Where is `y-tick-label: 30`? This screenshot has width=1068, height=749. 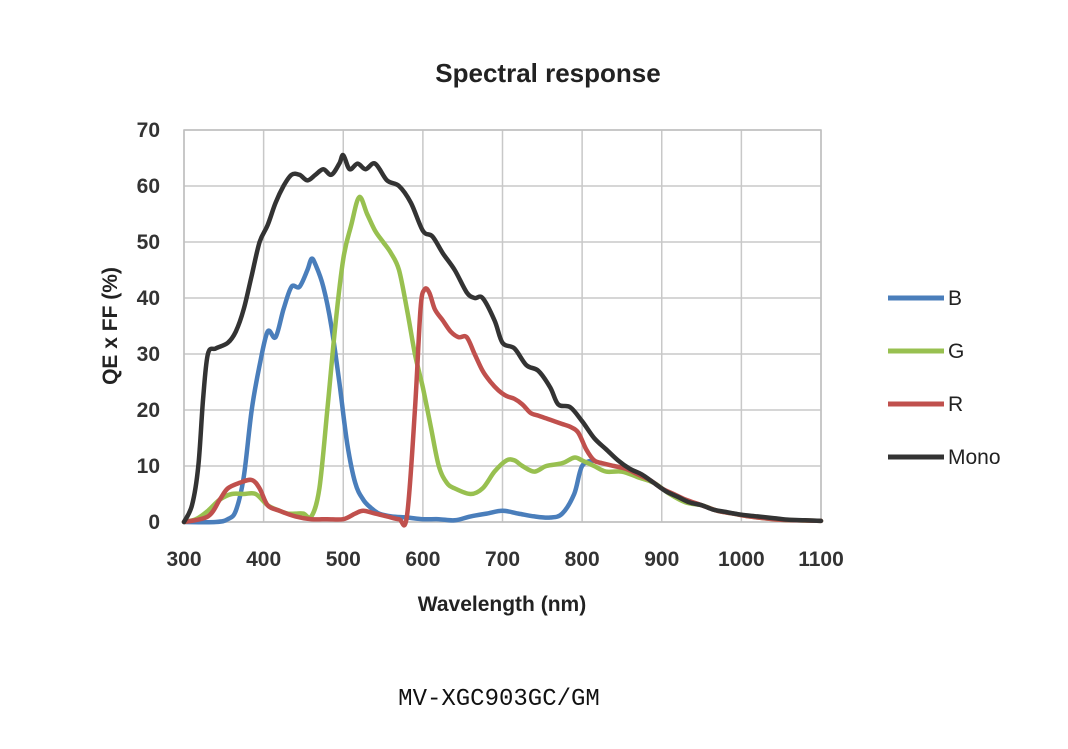 y-tick-label: 30 is located at coordinates (148, 354).